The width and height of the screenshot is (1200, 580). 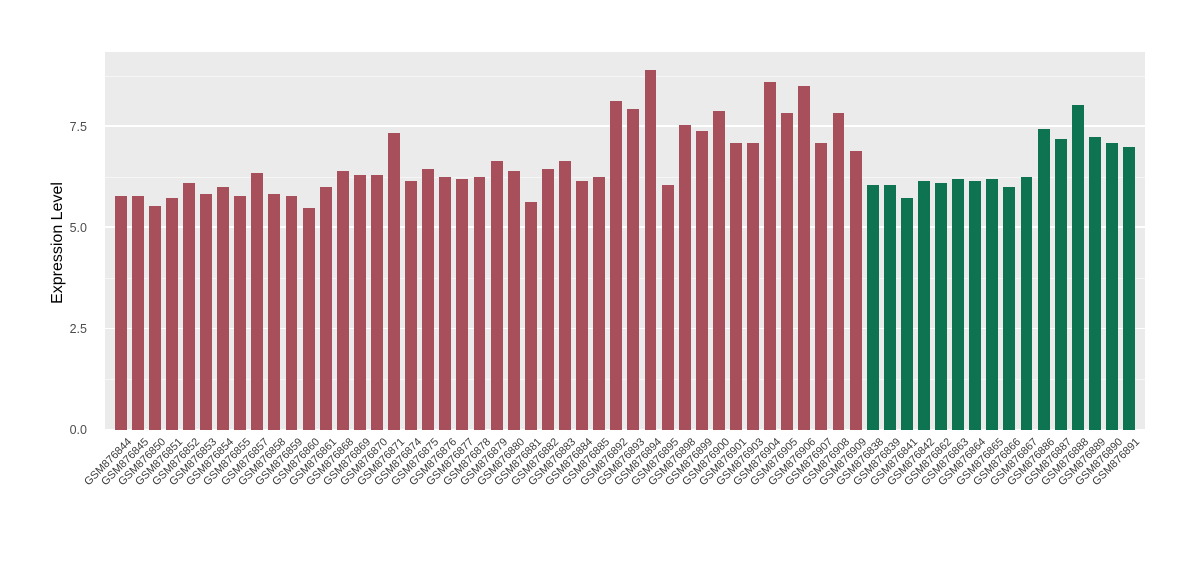 I want to click on minor-gridline, so click(x=625, y=278).